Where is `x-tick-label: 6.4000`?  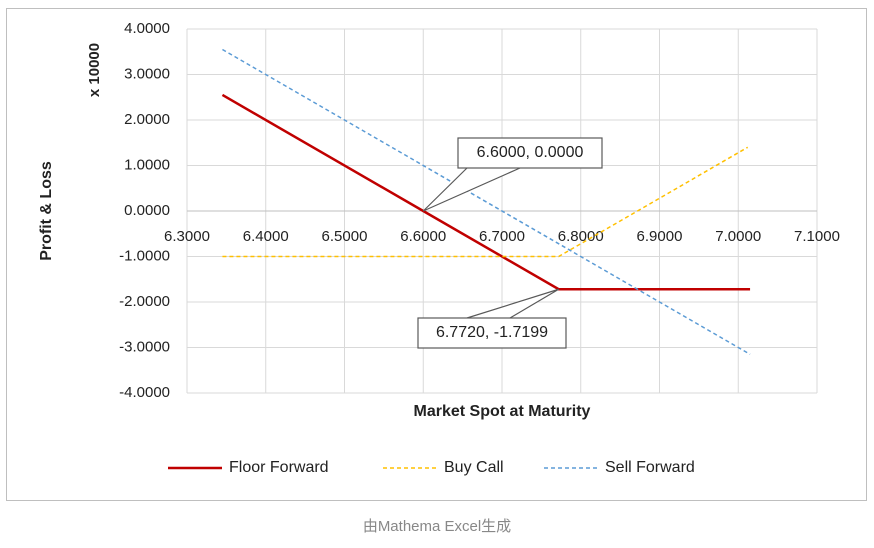
x-tick-label: 6.4000 is located at coordinates (266, 236).